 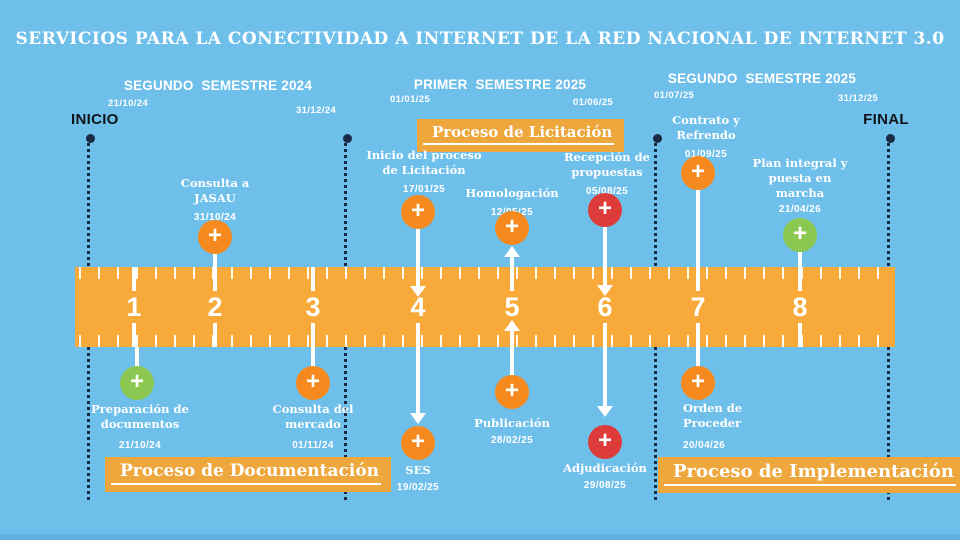 I want to click on start-label: INICIO, so click(x=95, y=119).